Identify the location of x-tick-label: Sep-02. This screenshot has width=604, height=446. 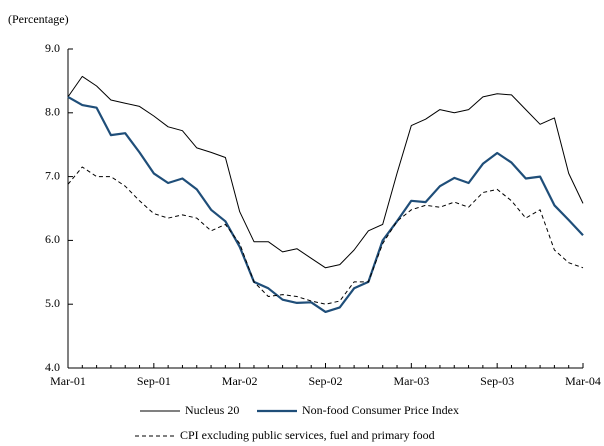
(326, 381).